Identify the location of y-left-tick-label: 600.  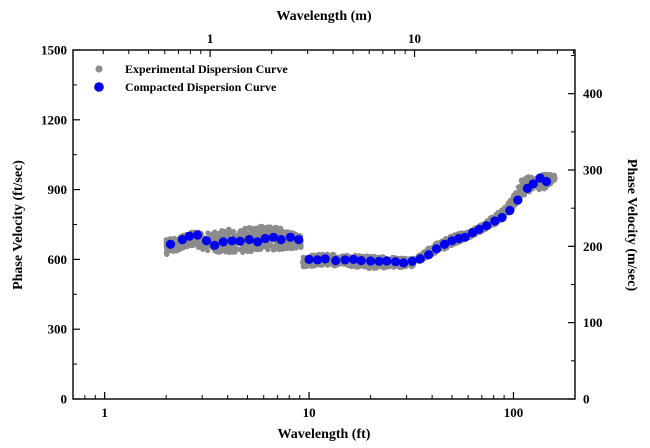
(58, 259).